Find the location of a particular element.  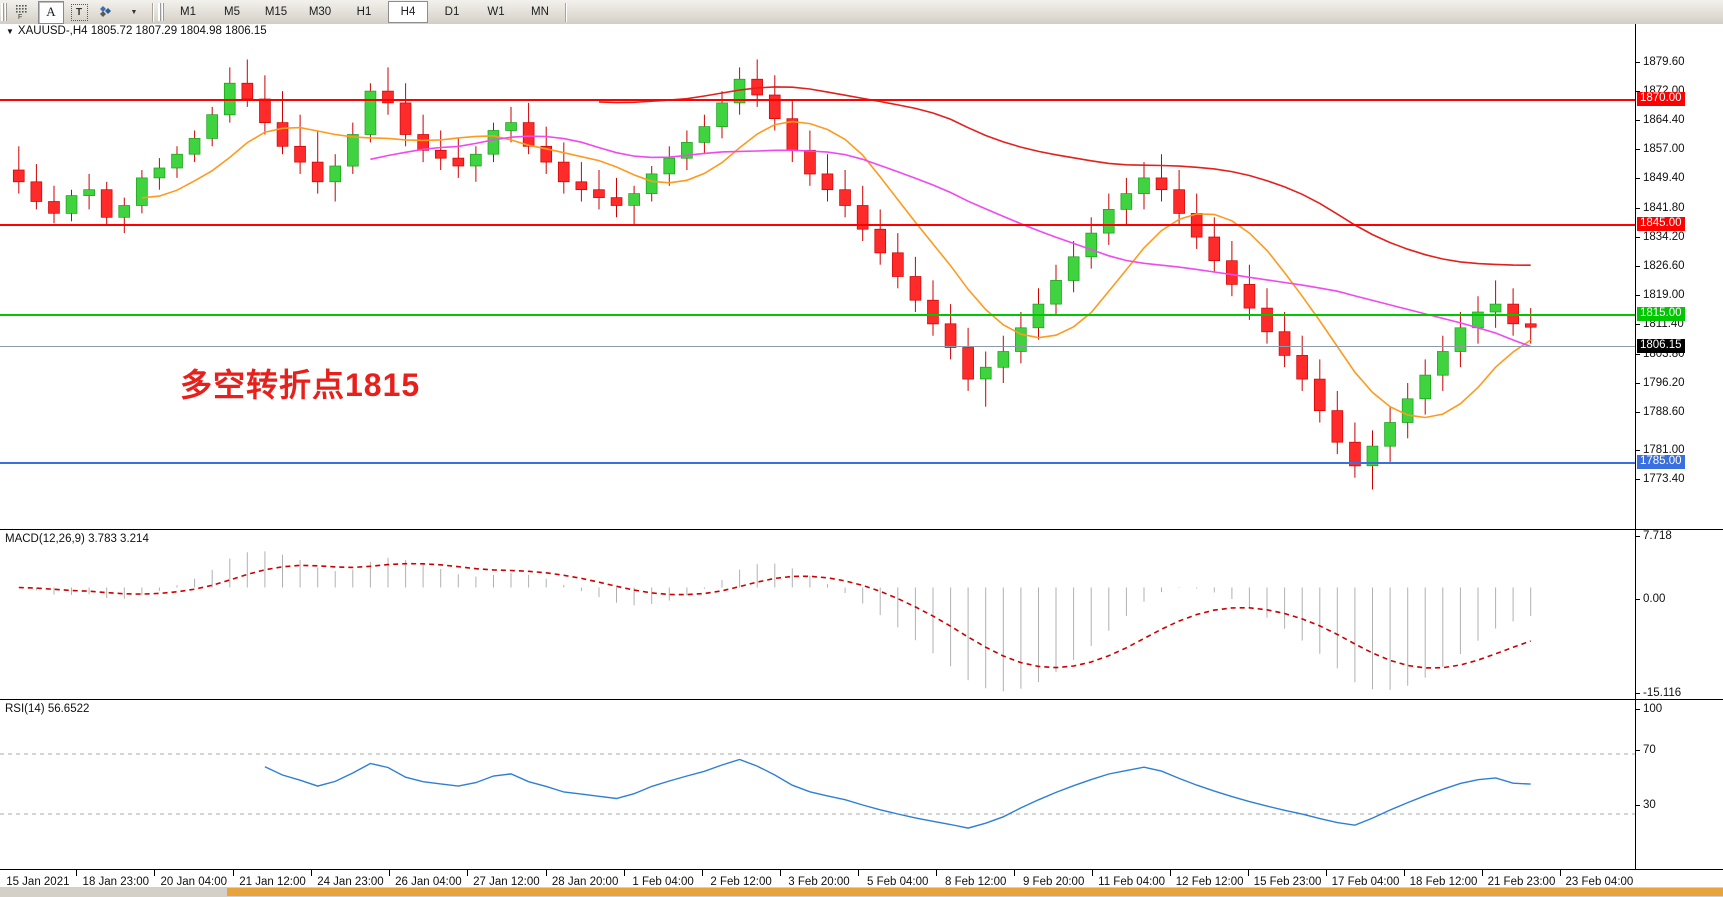

rsi-scale: 100 70 30 is located at coordinates (1679, 784).